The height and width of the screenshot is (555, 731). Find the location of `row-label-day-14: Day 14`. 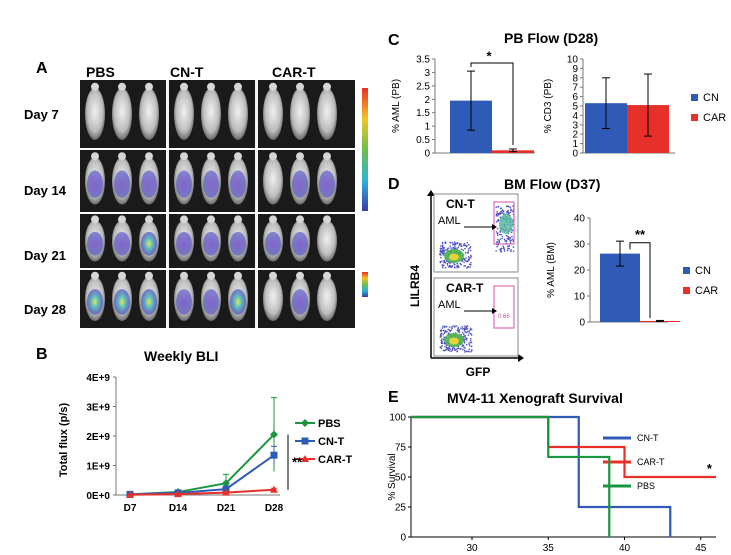

row-label-day-14: Day 14 is located at coordinates (45, 190).